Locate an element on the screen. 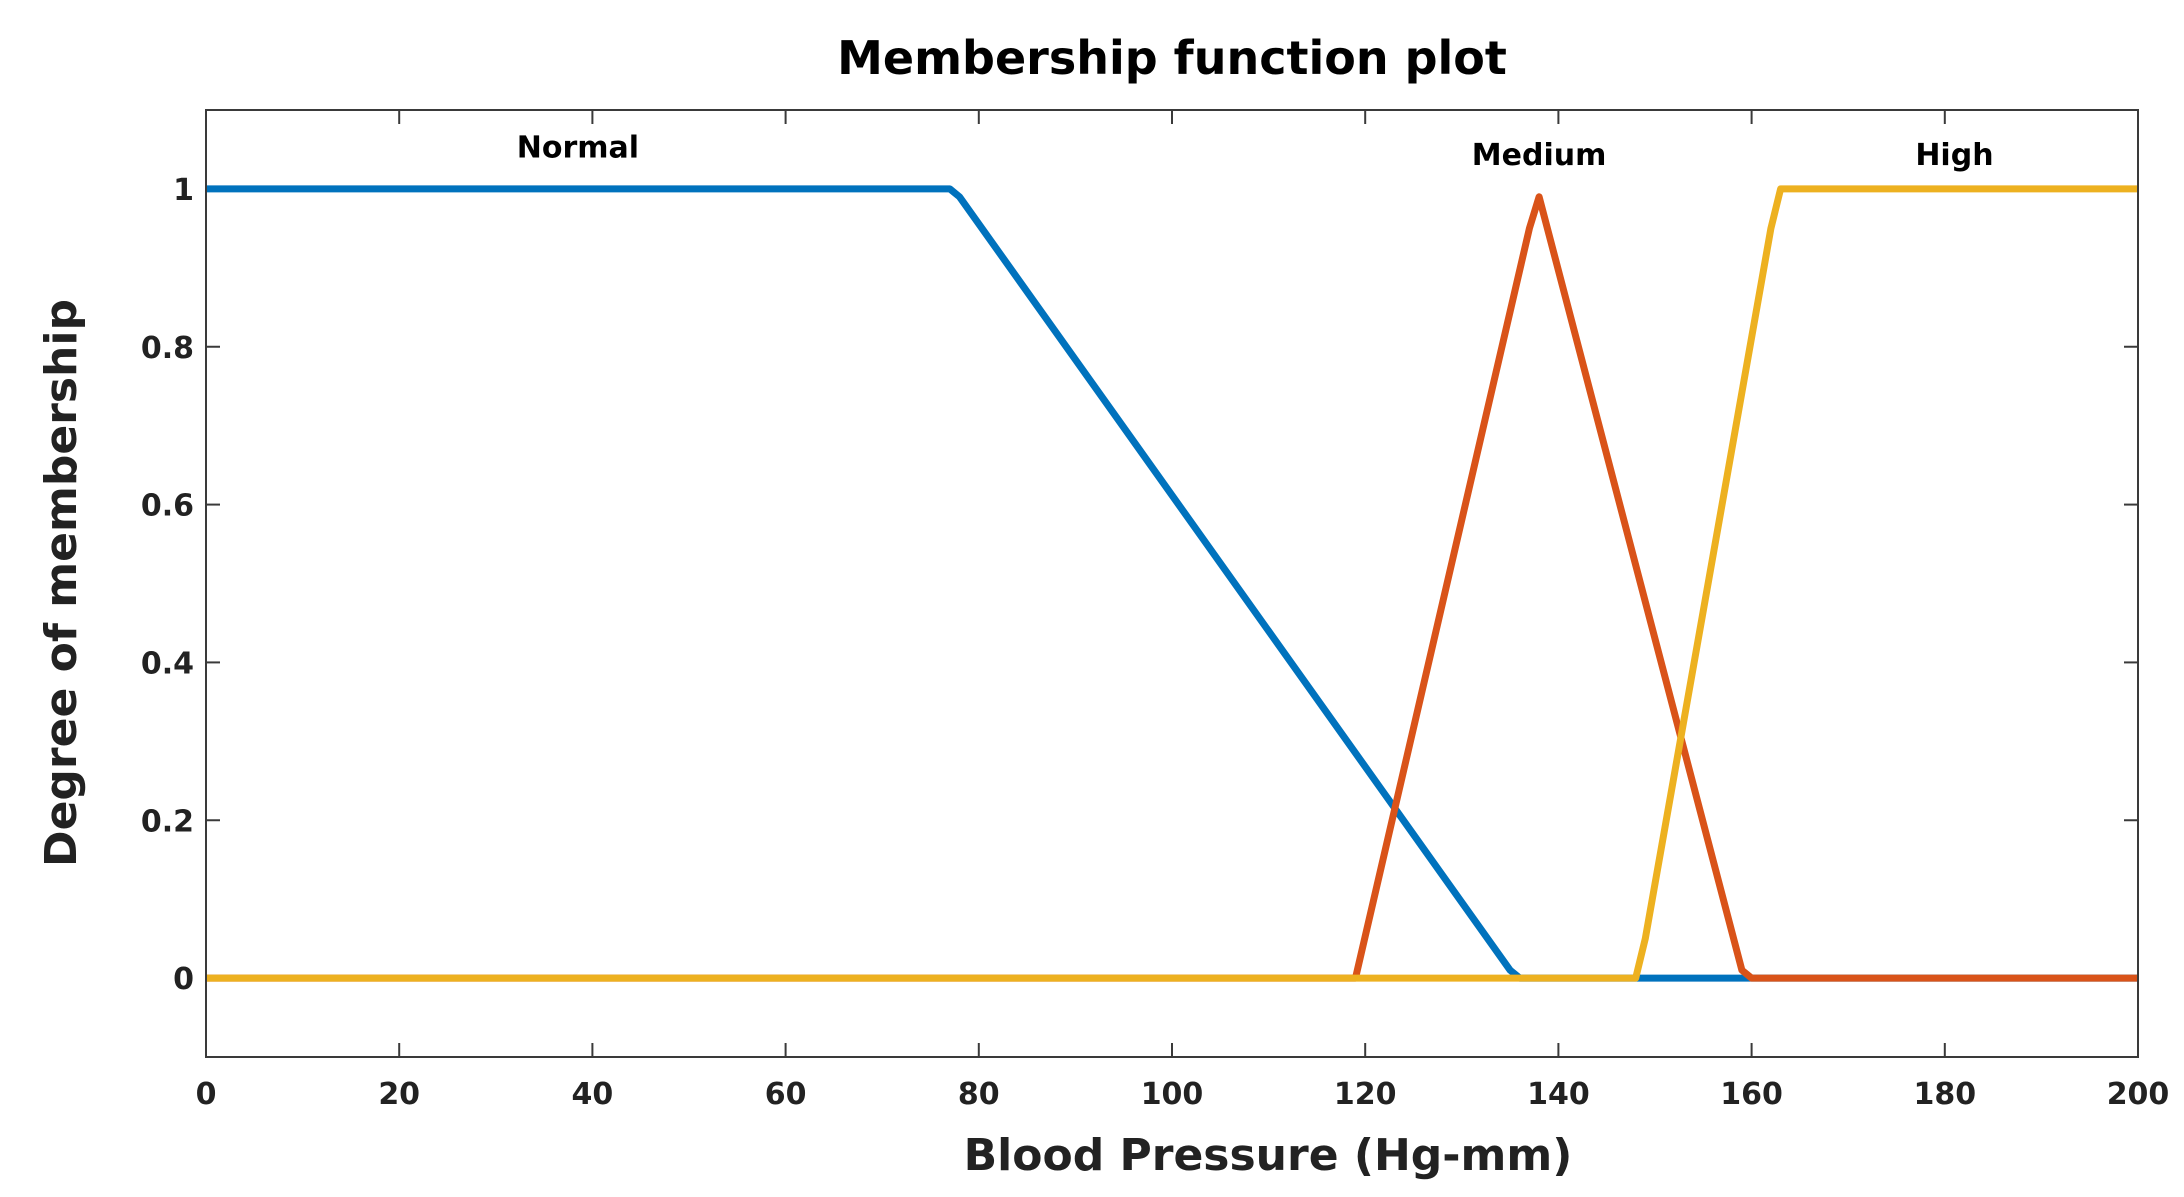 This screenshot has height=1197, width=2184. series-label-high: High is located at coordinates (1954, 155).